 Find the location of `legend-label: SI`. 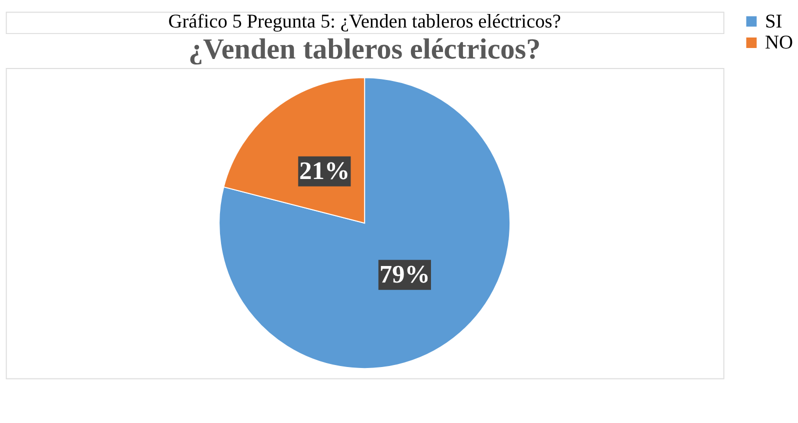

legend-label: SI is located at coordinates (773, 21).